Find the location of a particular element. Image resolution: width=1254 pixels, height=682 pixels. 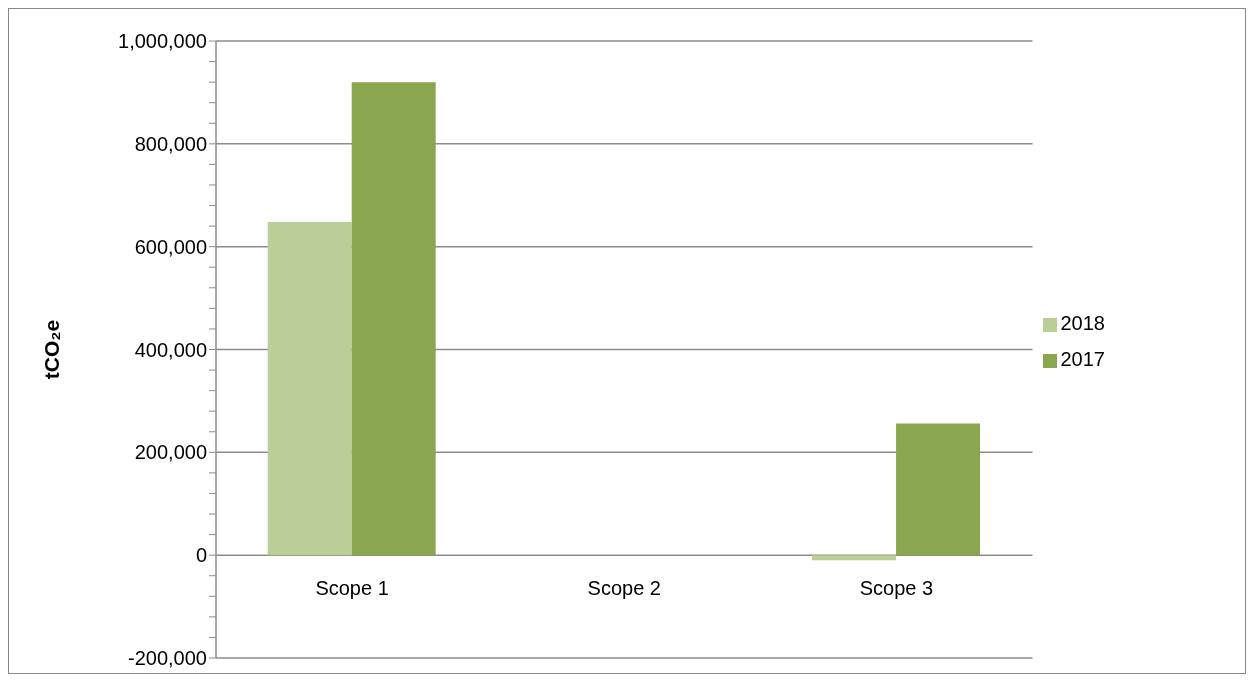

x-tick-label: Scope 3 is located at coordinates (896, 588).